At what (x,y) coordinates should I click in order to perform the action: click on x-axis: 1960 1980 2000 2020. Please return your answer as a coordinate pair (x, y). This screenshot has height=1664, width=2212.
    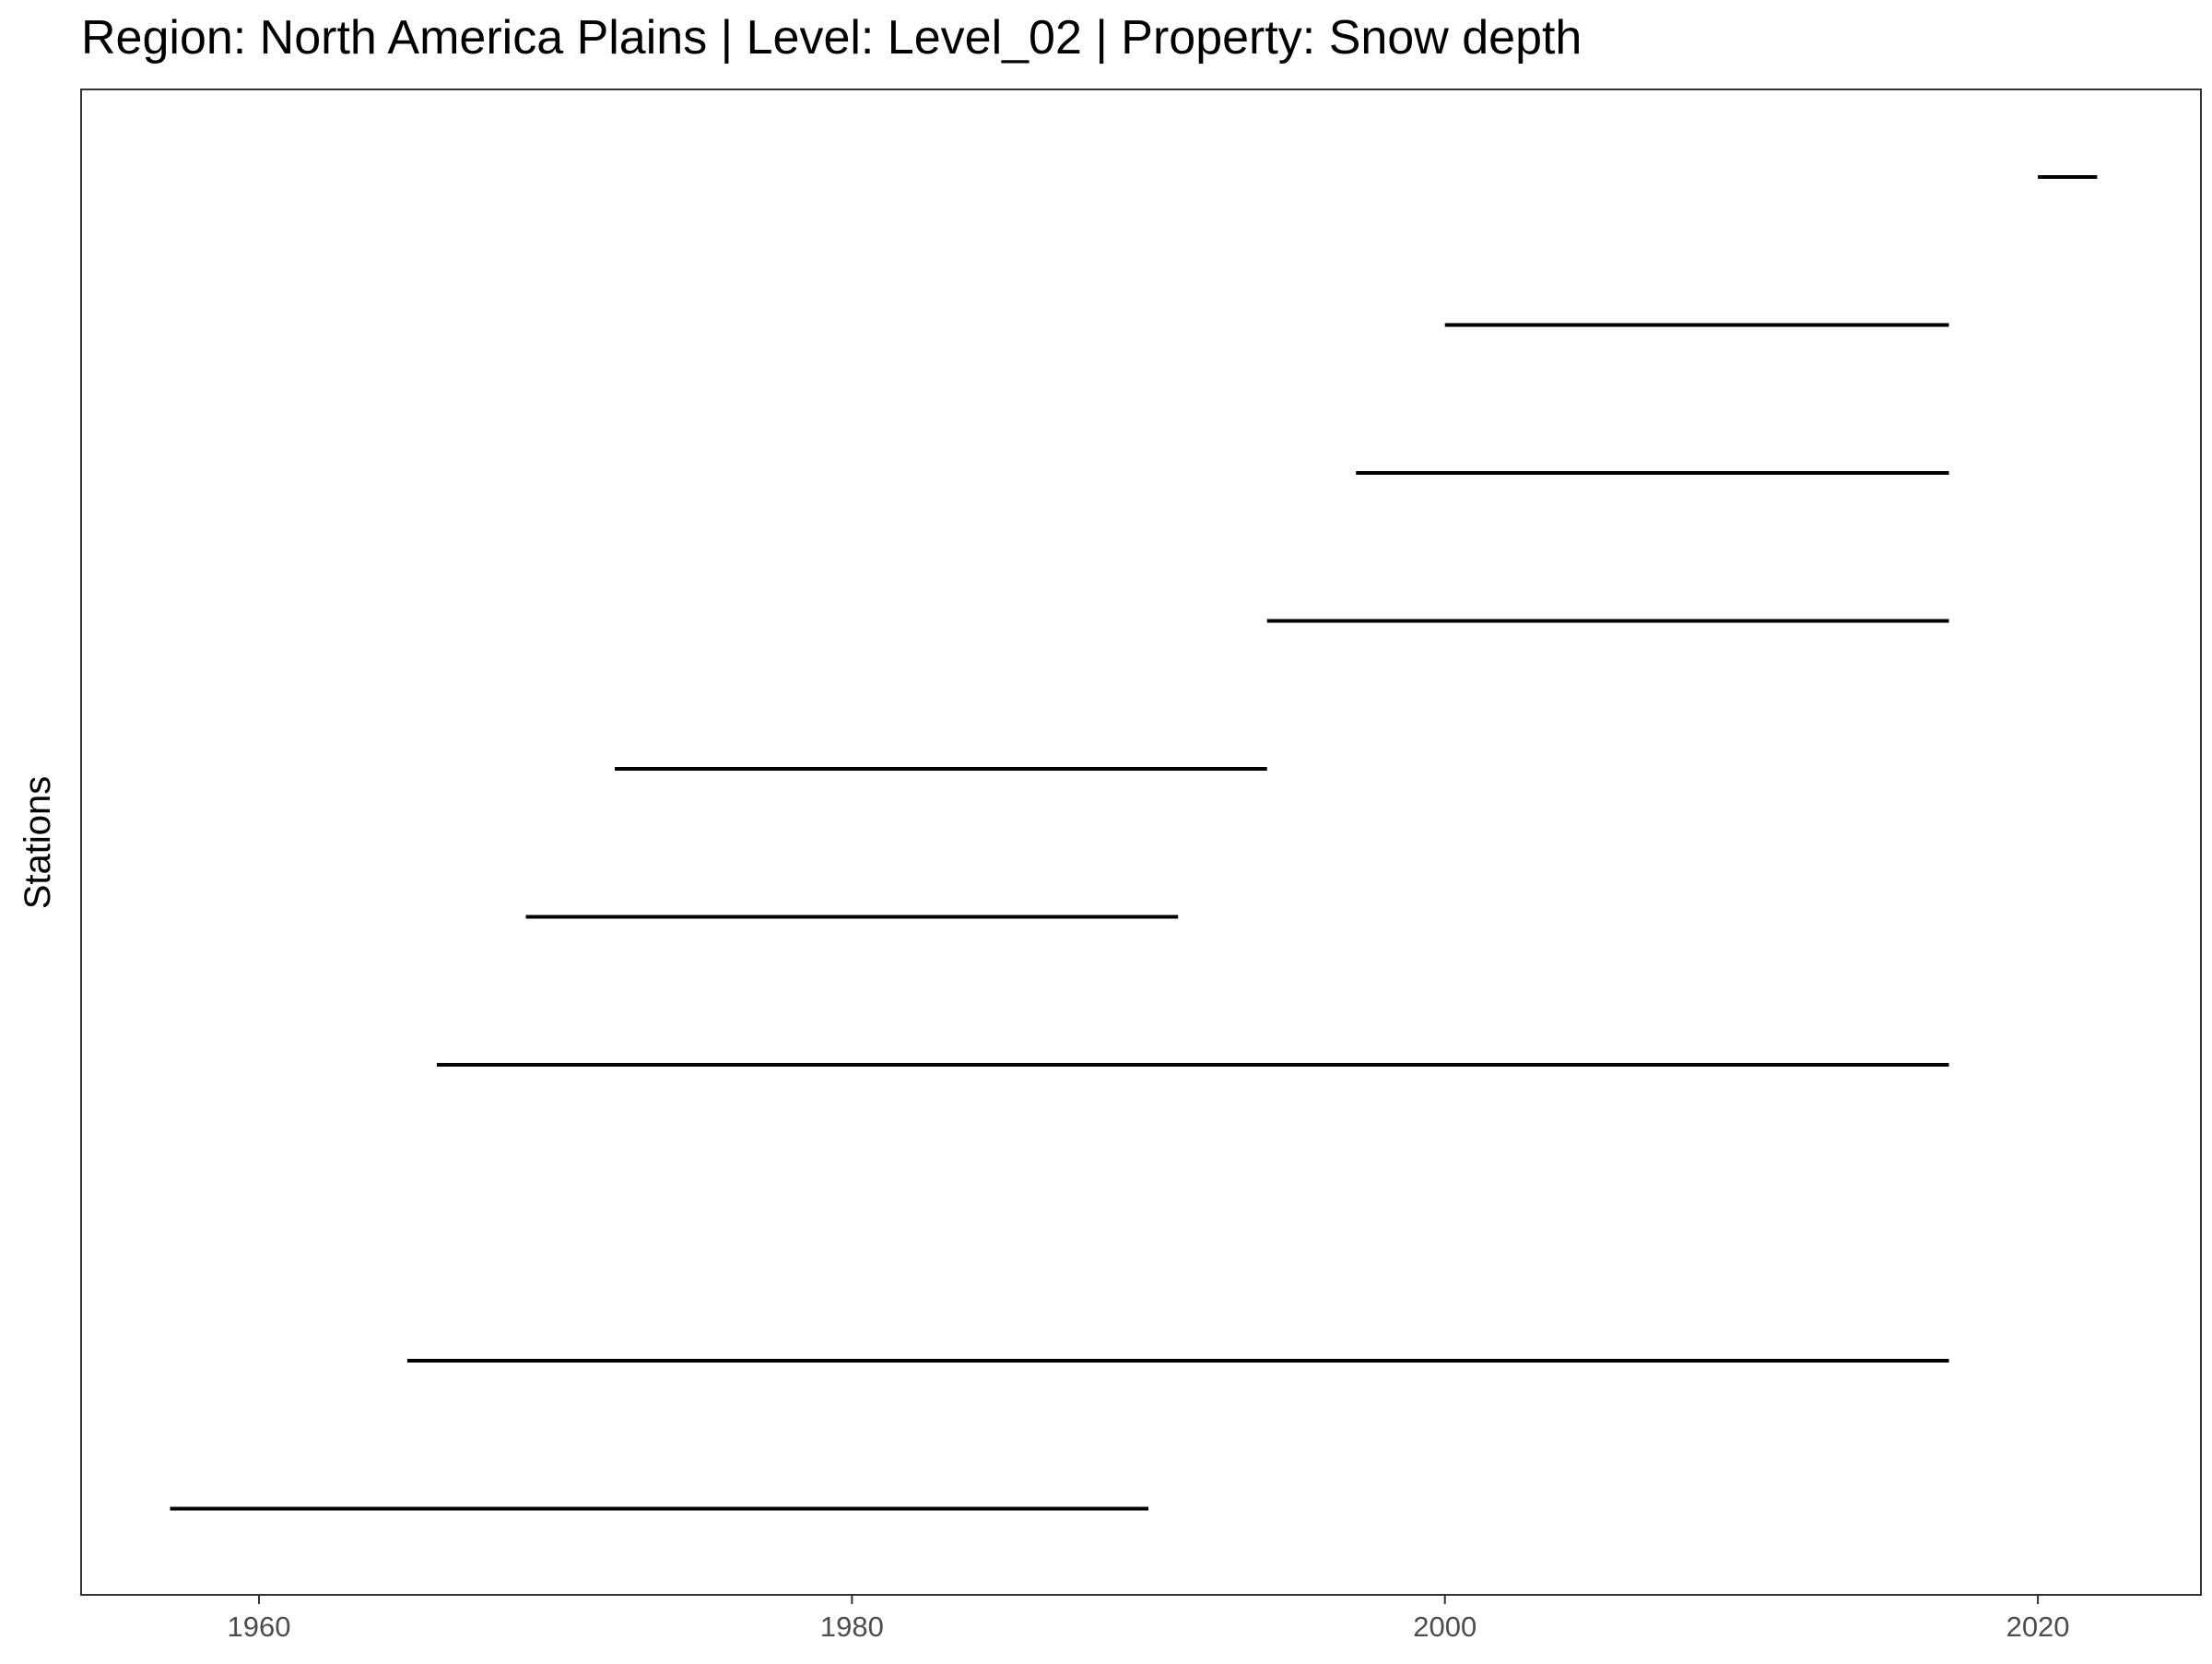
    Looking at the image, I should click on (1149, 1619).